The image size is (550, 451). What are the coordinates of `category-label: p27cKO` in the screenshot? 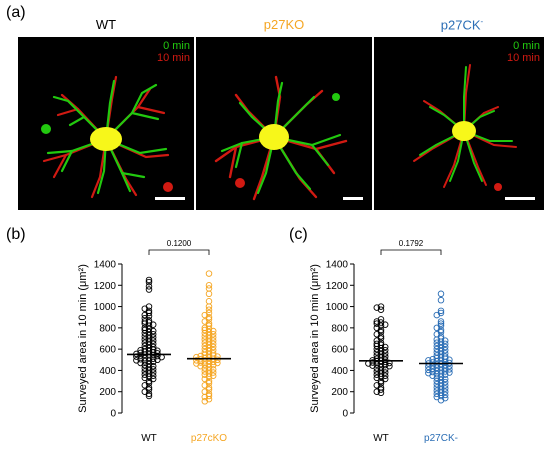 It's located at (209, 438).